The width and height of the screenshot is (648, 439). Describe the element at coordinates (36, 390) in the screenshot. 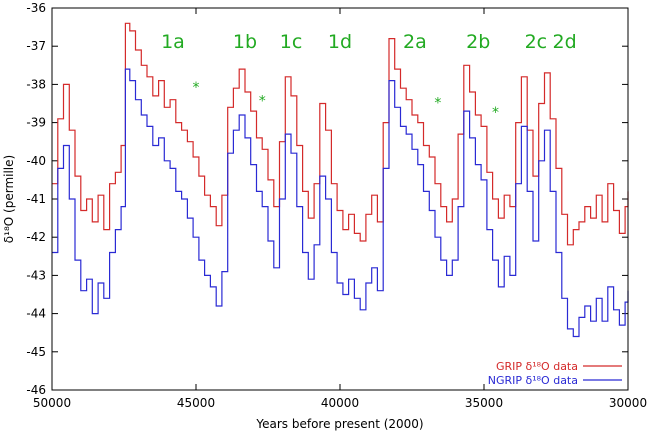

I see `y-tick-label: -46` at that location.